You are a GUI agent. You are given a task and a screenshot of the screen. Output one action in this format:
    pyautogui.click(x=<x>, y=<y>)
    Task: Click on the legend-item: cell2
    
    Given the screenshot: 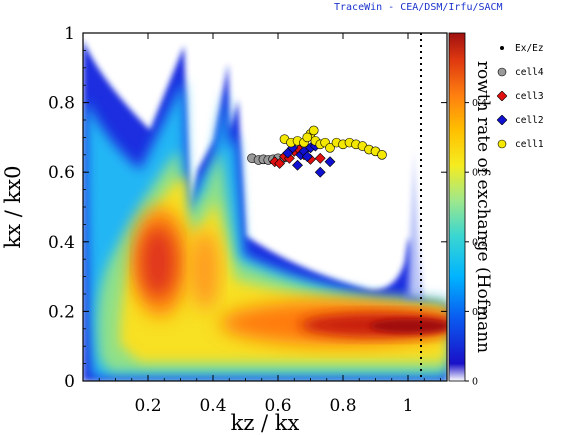 What is the action you would take?
    pyautogui.click(x=520, y=120)
    